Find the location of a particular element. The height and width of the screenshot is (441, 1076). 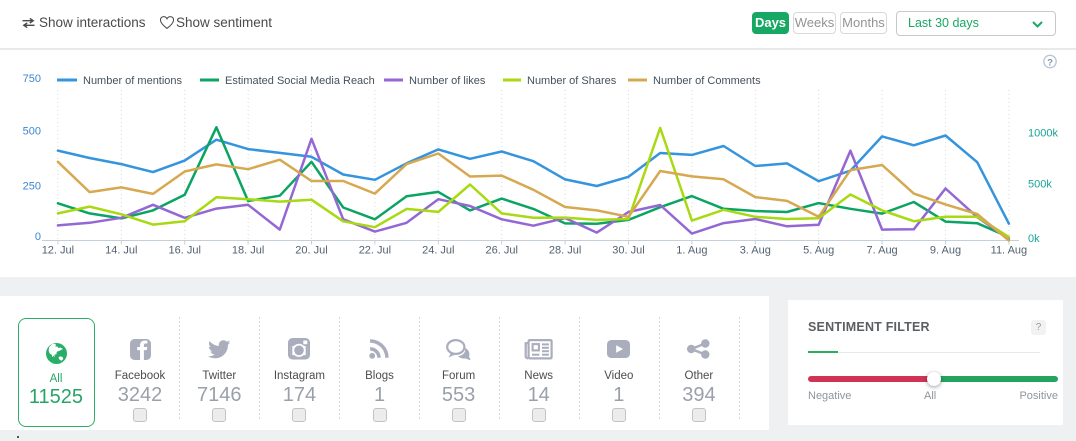

svg-text: 12. Jul is located at coordinates (58, 251).